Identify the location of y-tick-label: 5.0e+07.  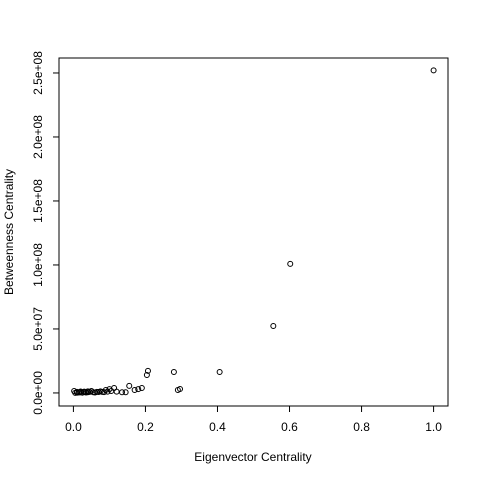
(38, 329).